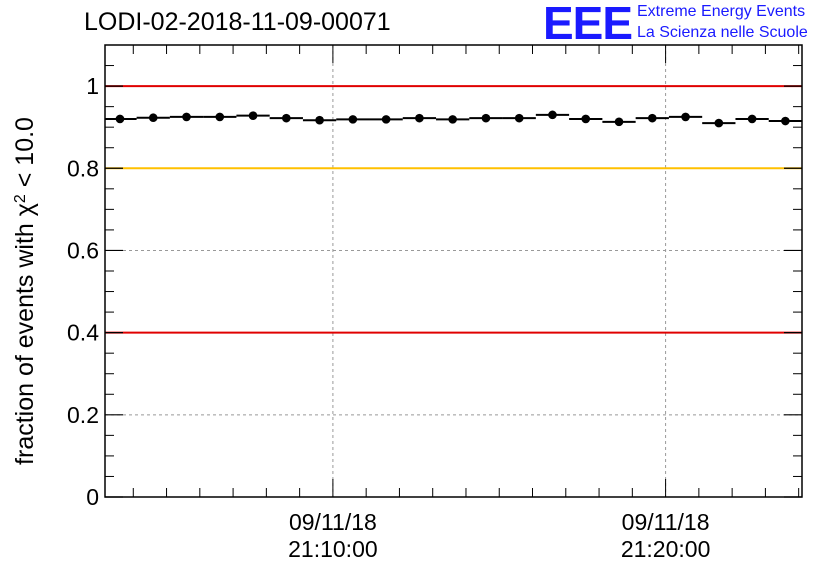  I want to click on chart-title: LODI-02-2018-11-09-00071, so click(237, 22).